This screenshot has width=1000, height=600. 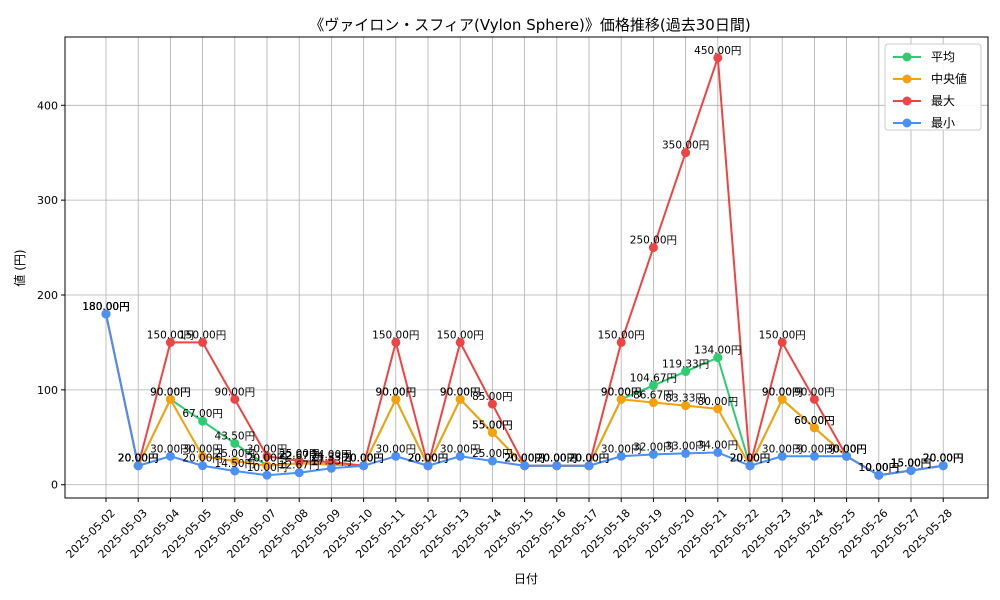 I want to click on data-label: 150.00円, so click(x=202, y=335).